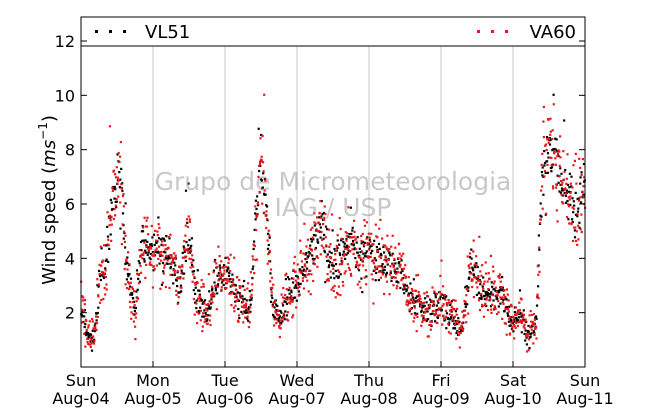 Image resolution: width=650 pixels, height=409 pixels. I want to click on legend-marker-va60, so click(506, 31).